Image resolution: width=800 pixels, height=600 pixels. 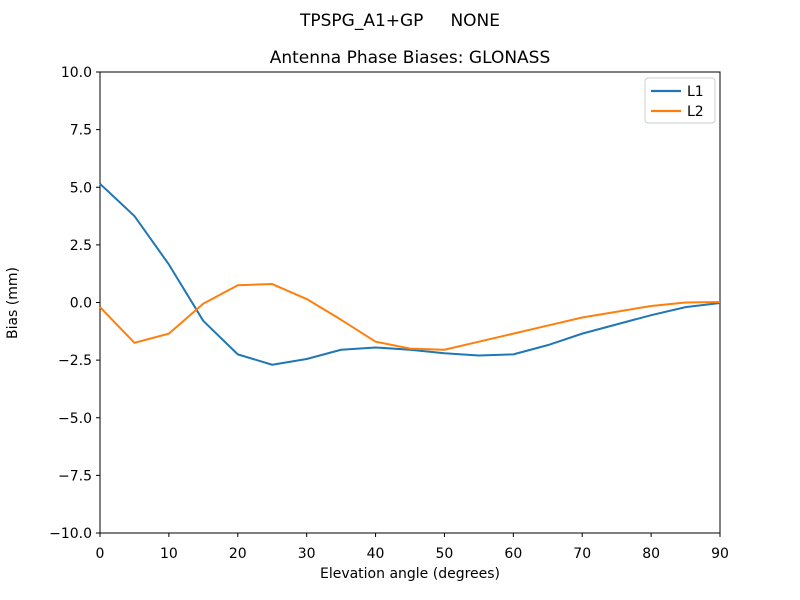 What do you see at coordinates (81, 304) in the screenshot?
I see `y-tick-label: 0.0` at bounding box center [81, 304].